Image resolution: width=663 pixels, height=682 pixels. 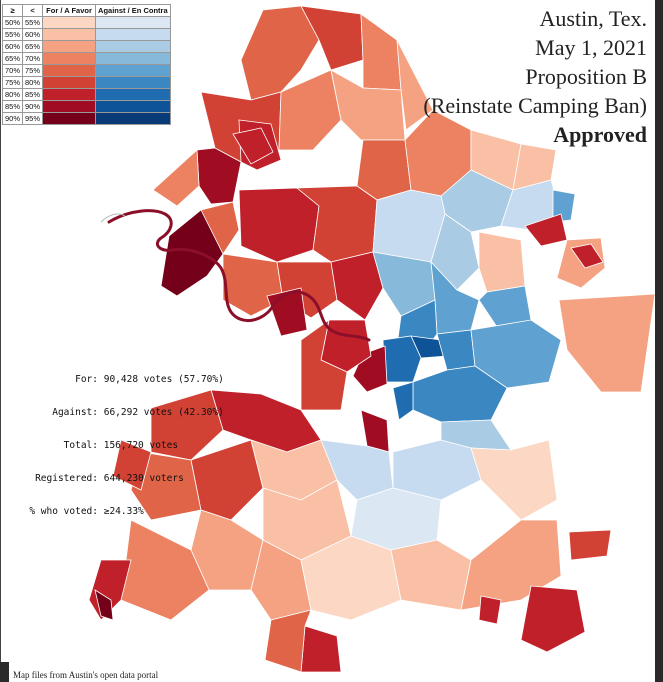 I want to click on stats-value: 90,428 votes (57.70%), so click(x=163, y=379).